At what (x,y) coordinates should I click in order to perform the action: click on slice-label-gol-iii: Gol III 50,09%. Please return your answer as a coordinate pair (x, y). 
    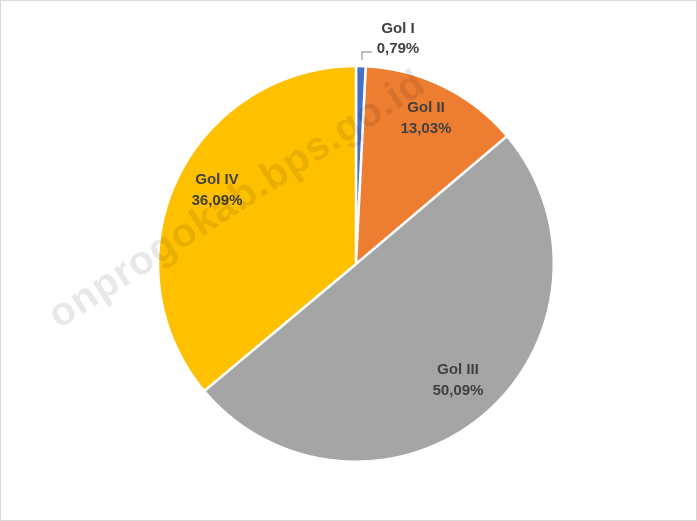
    Looking at the image, I should click on (458, 380).